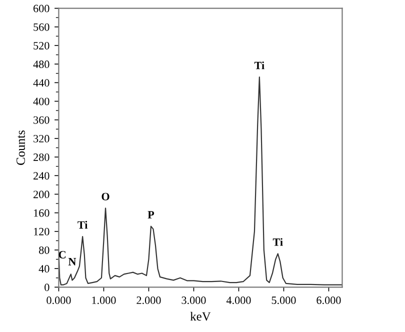  What do you see at coordinates (42, 8) in the screenshot?
I see `y-tick-label: 600` at bounding box center [42, 8].